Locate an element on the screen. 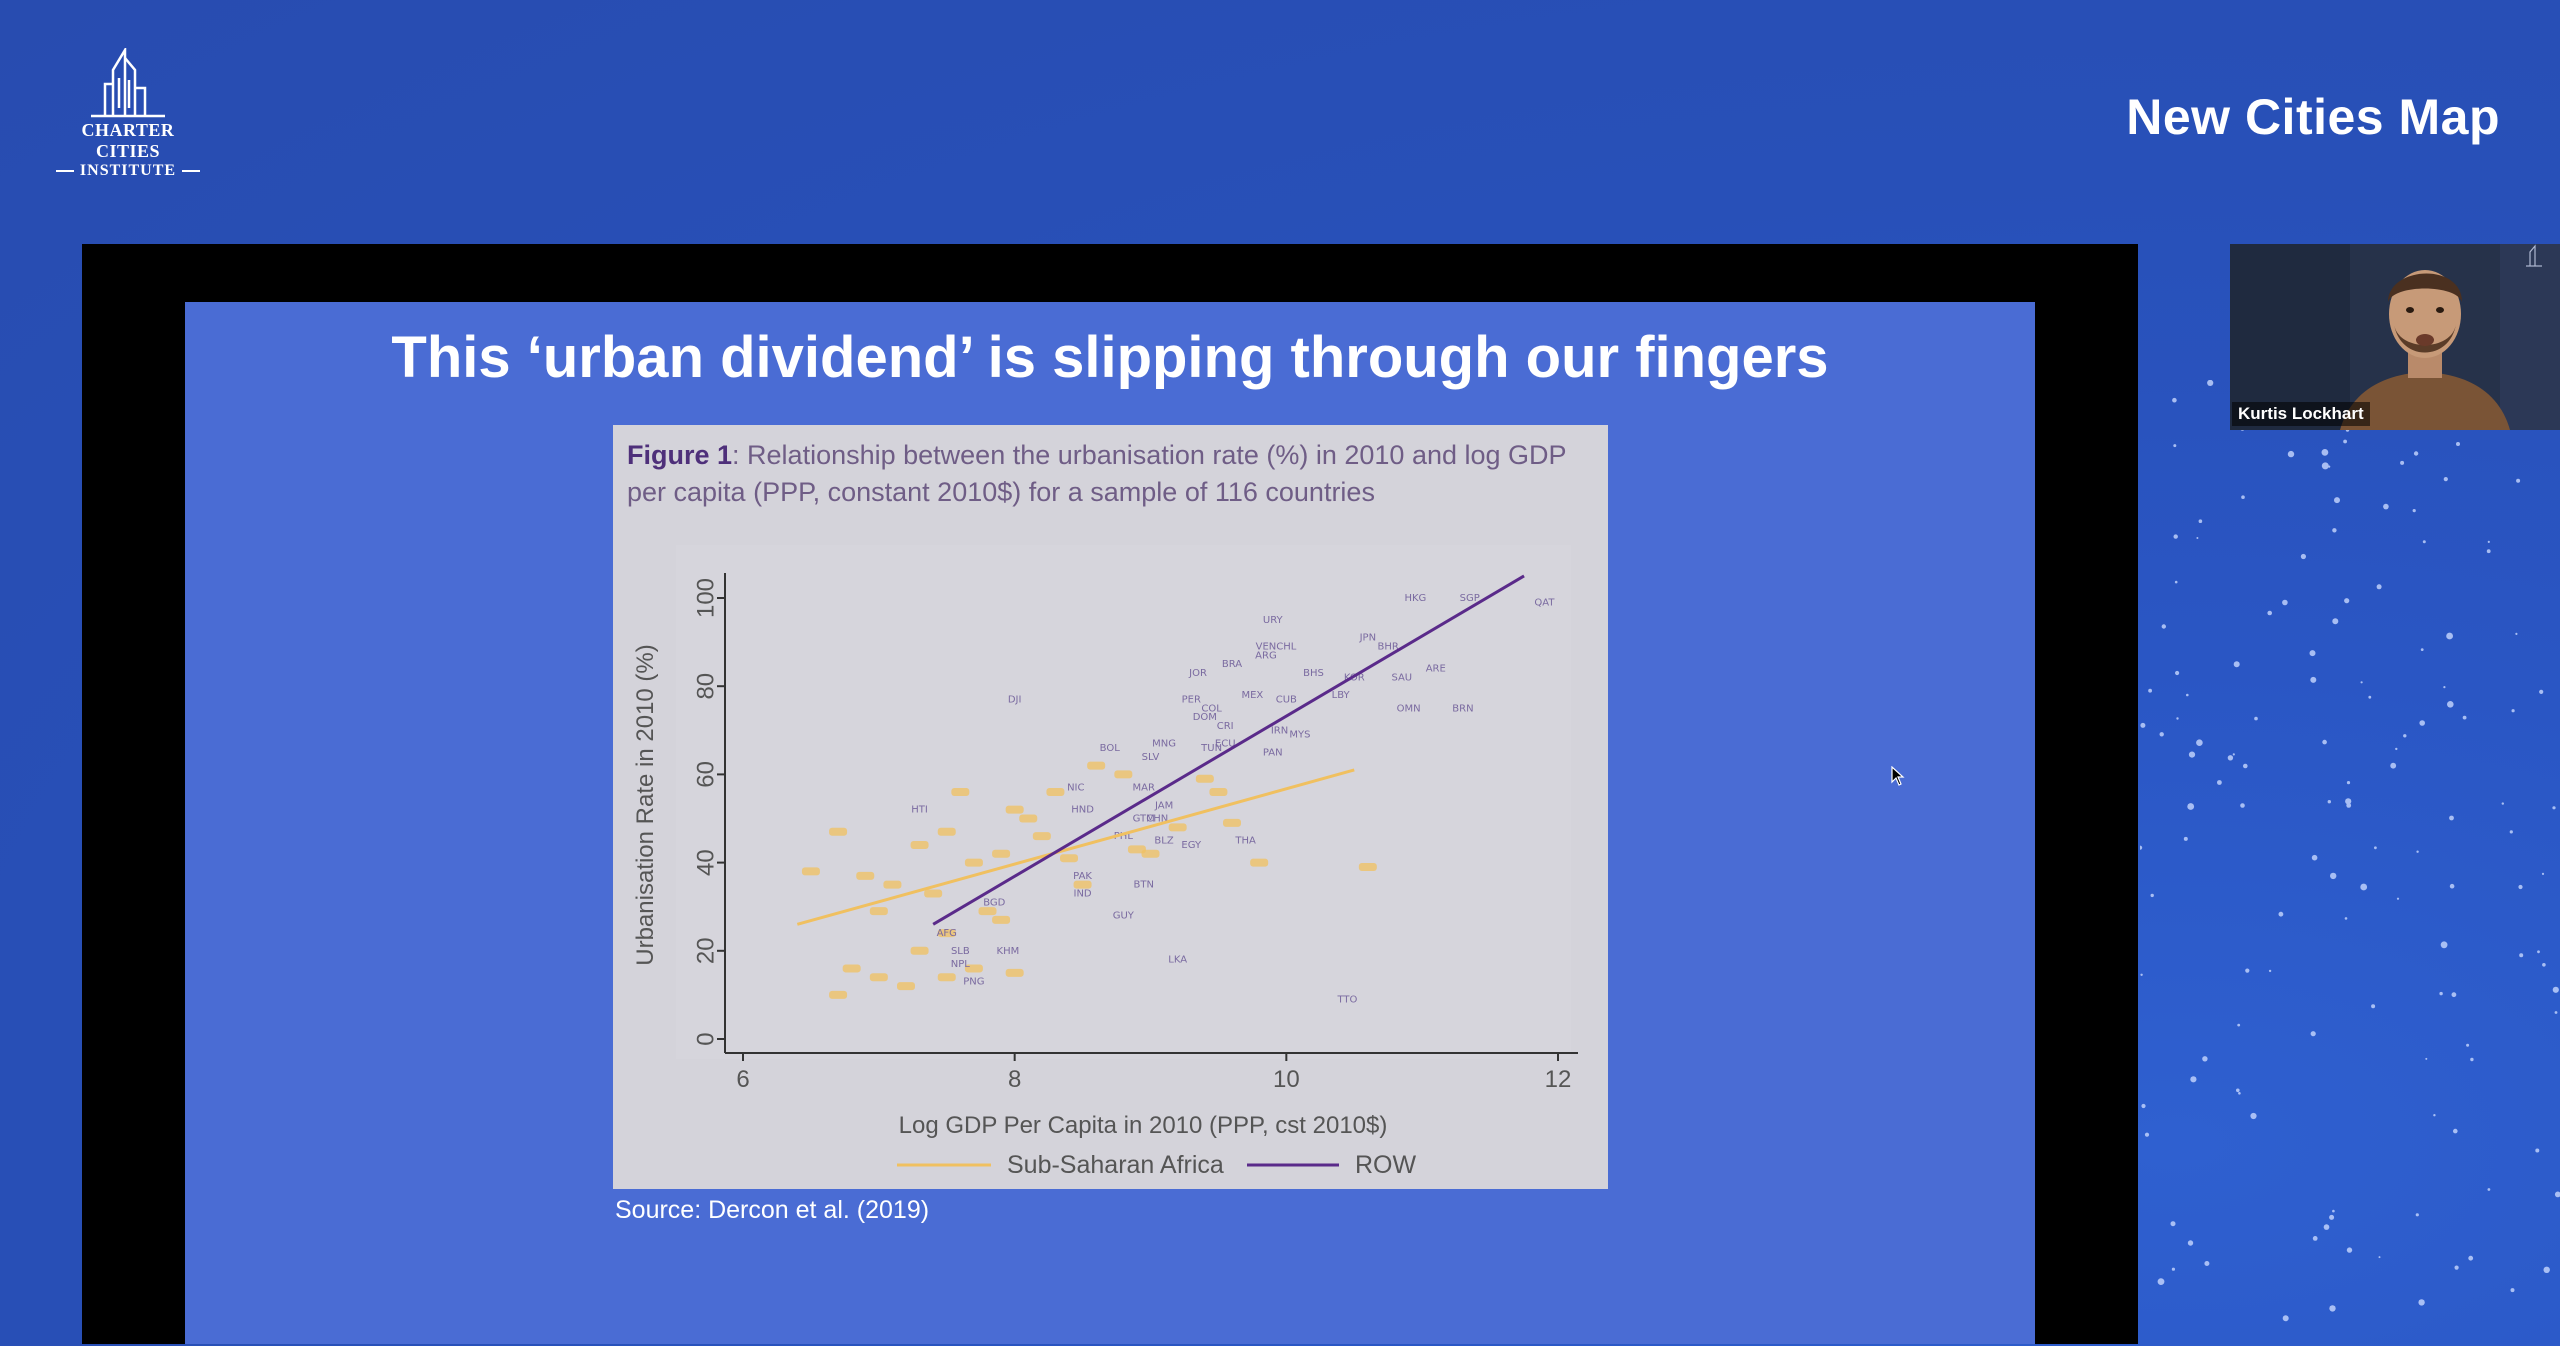 Image resolution: width=2560 pixels, height=1346 pixels. row-data-point-label: SLV is located at coordinates (1151, 757).